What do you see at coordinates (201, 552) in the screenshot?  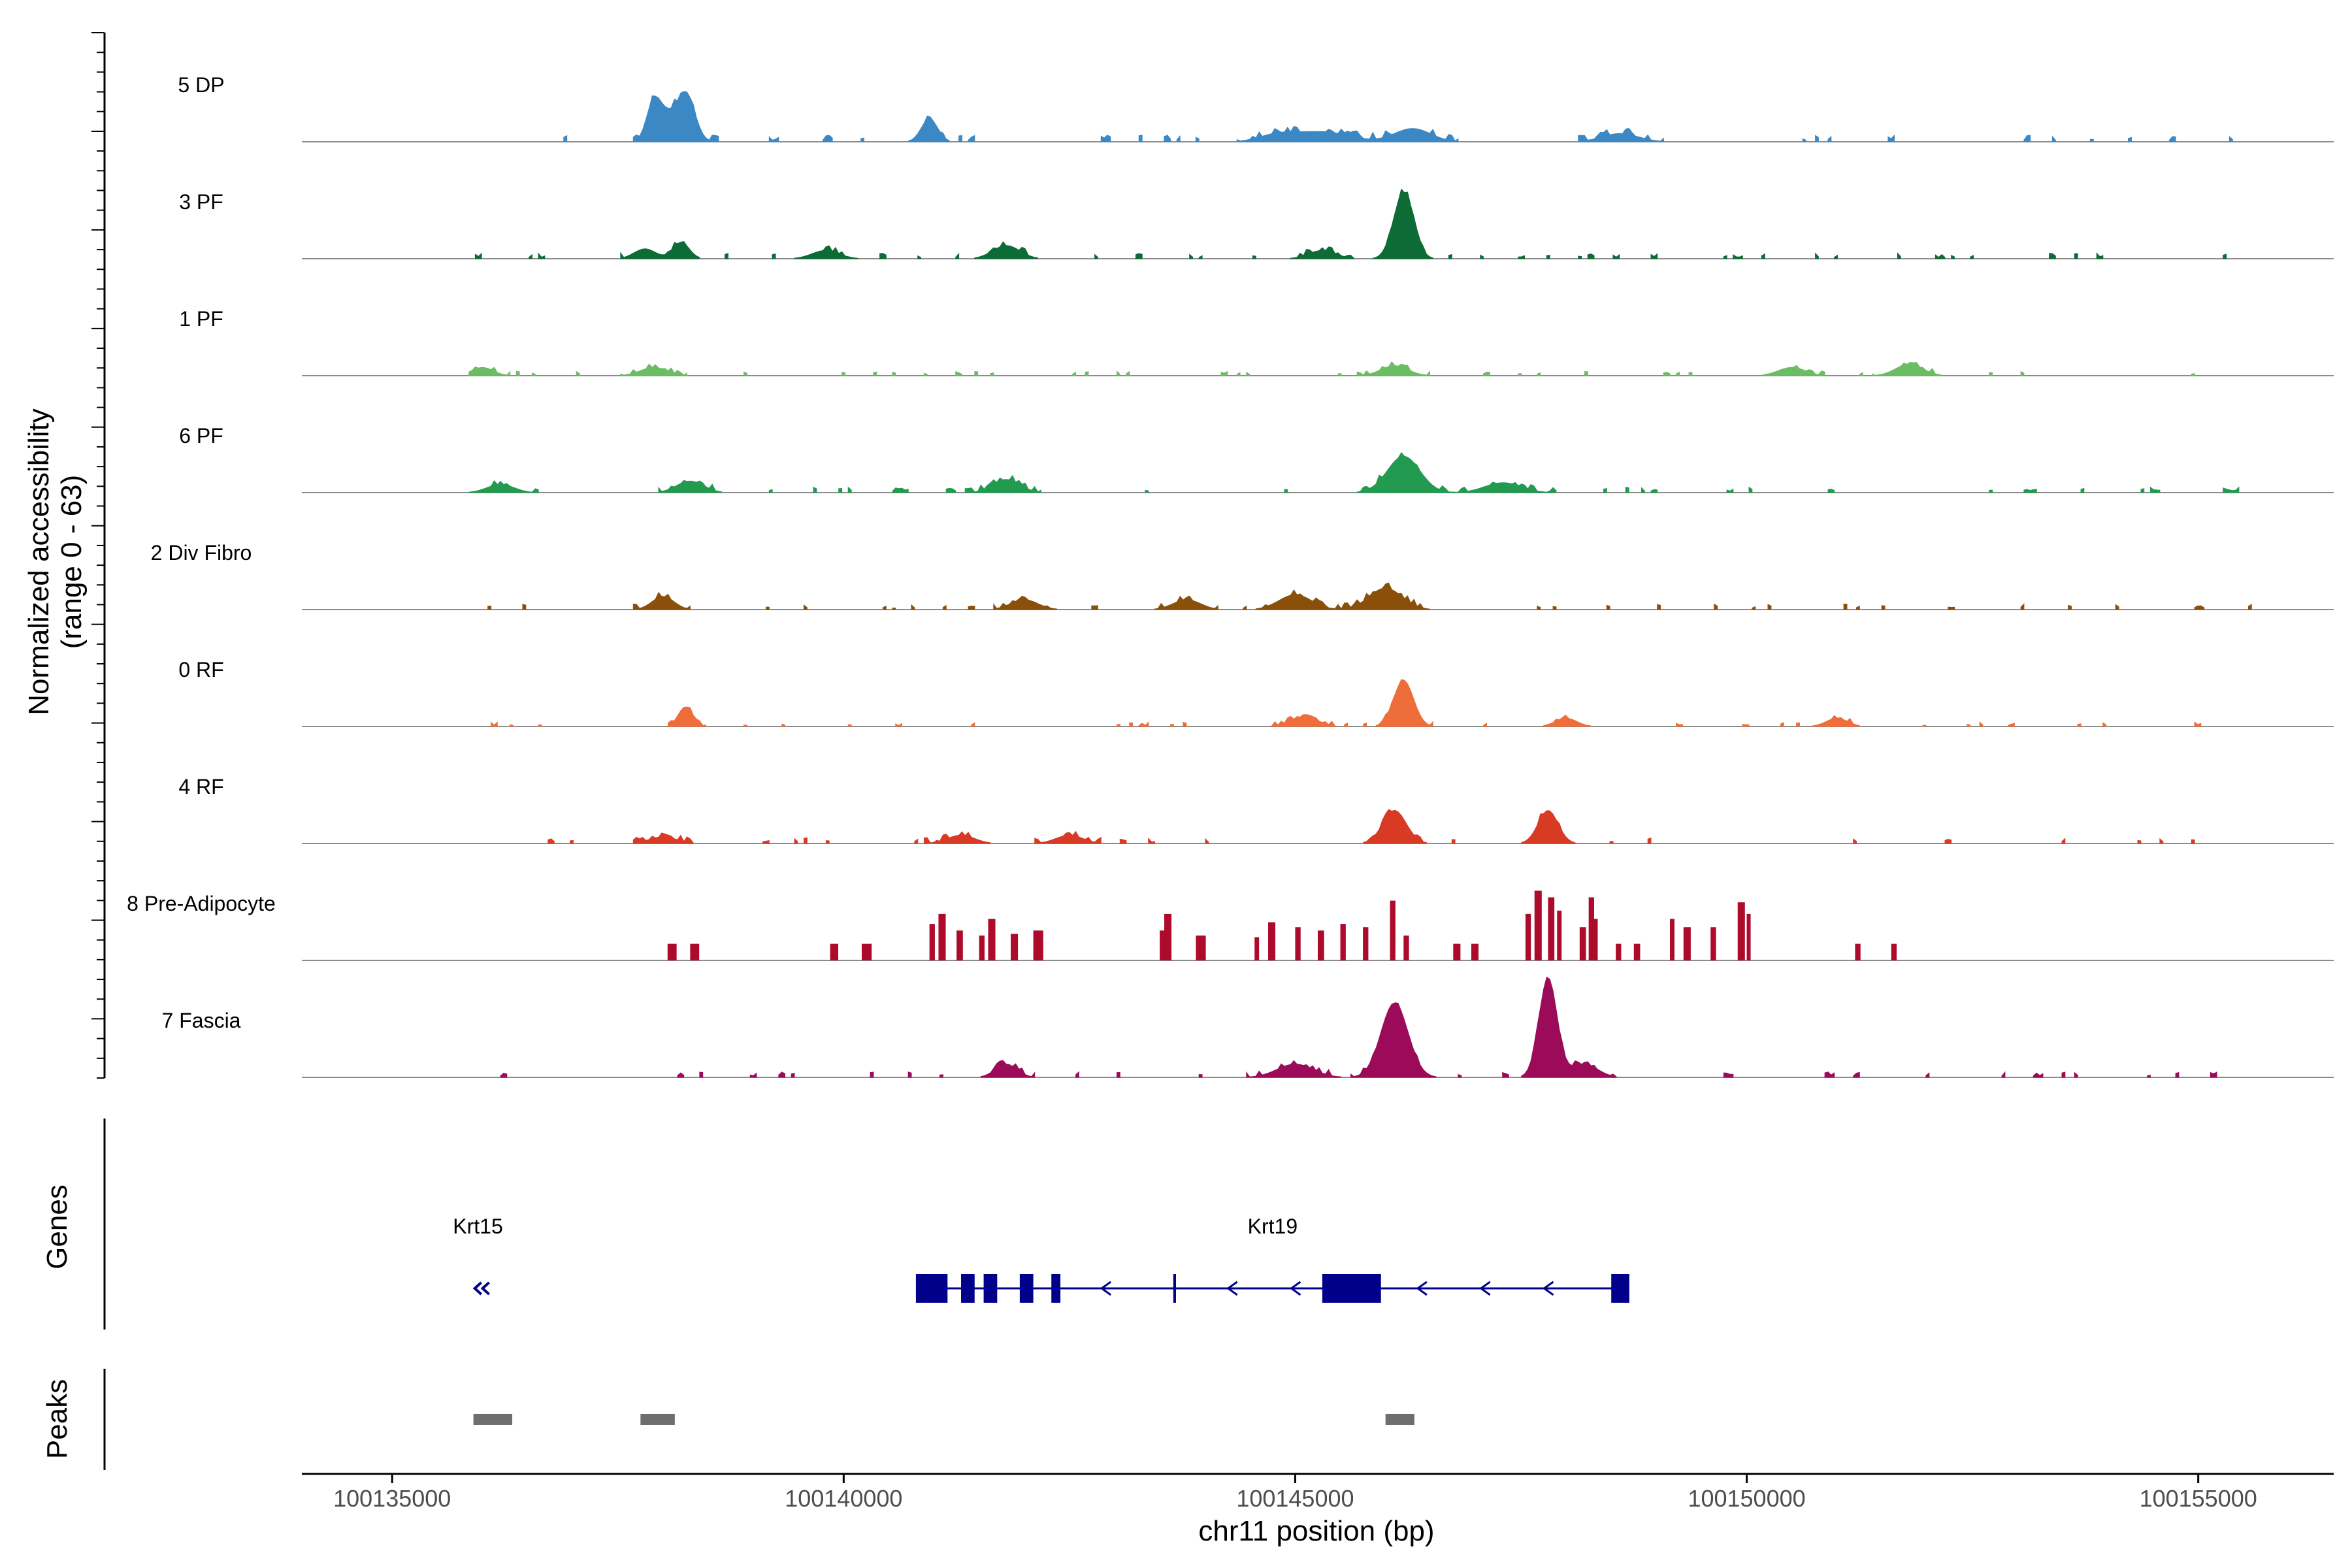 I see `track-label: 2 Div Fibro` at bounding box center [201, 552].